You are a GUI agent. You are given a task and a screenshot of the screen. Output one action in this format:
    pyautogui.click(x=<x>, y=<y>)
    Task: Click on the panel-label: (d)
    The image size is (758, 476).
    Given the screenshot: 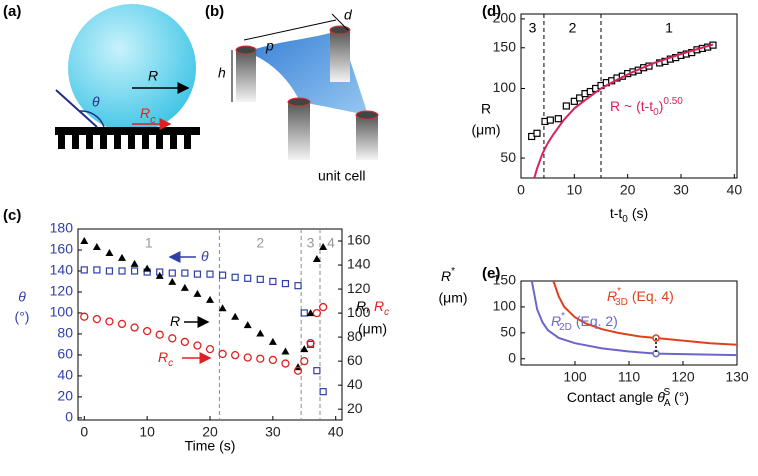 What is the action you would take?
    pyautogui.click(x=491, y=11)
    